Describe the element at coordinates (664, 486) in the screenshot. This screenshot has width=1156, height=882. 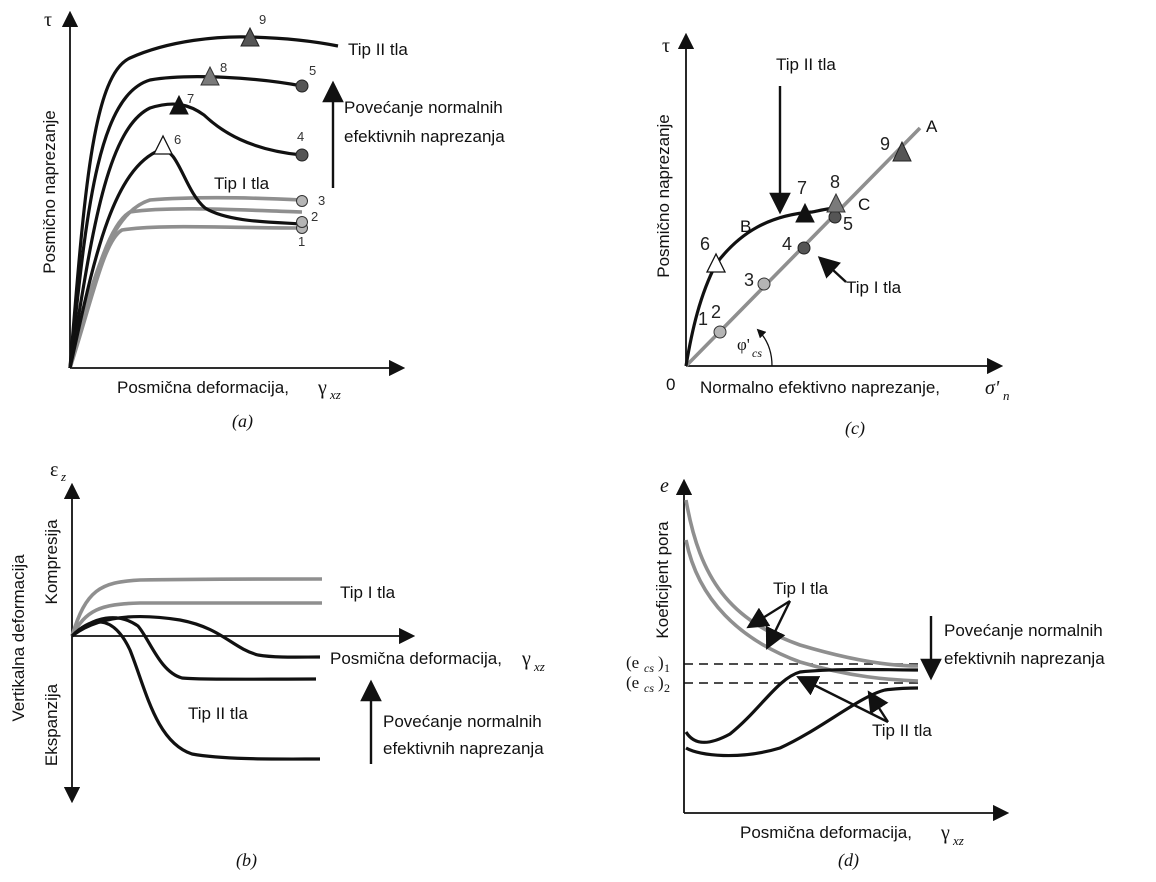
I see `panel-d-y-symbol: e` at that location.